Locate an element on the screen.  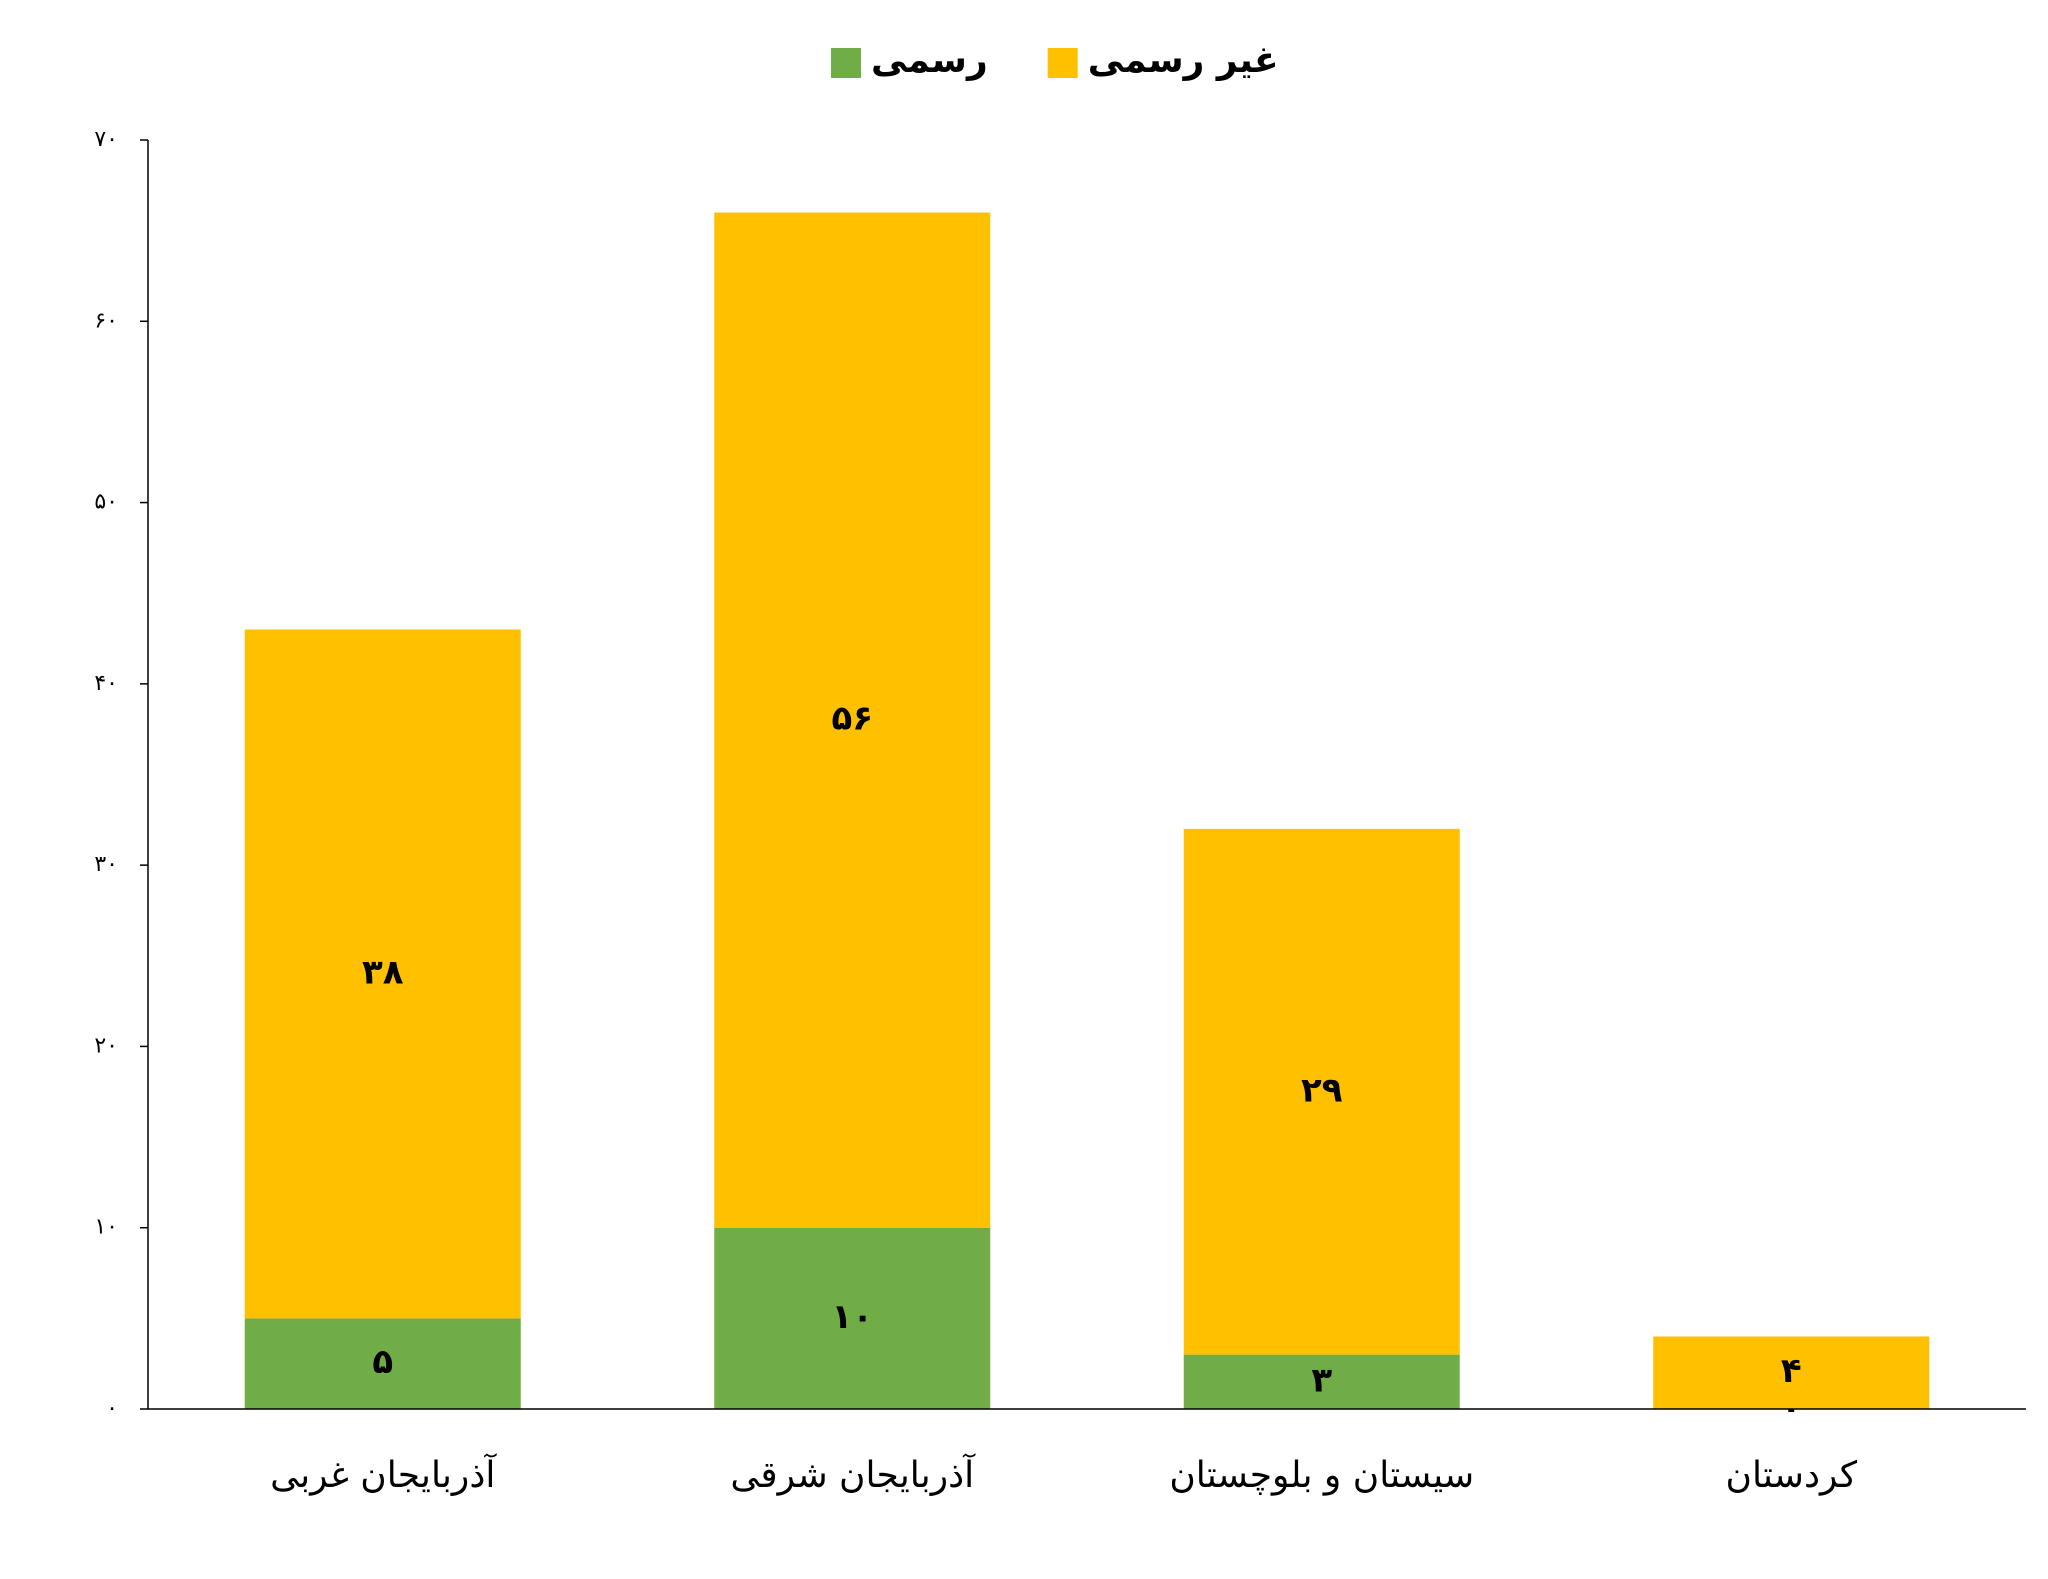
data-label: ۳ is located at coordinates (1321, 1380).